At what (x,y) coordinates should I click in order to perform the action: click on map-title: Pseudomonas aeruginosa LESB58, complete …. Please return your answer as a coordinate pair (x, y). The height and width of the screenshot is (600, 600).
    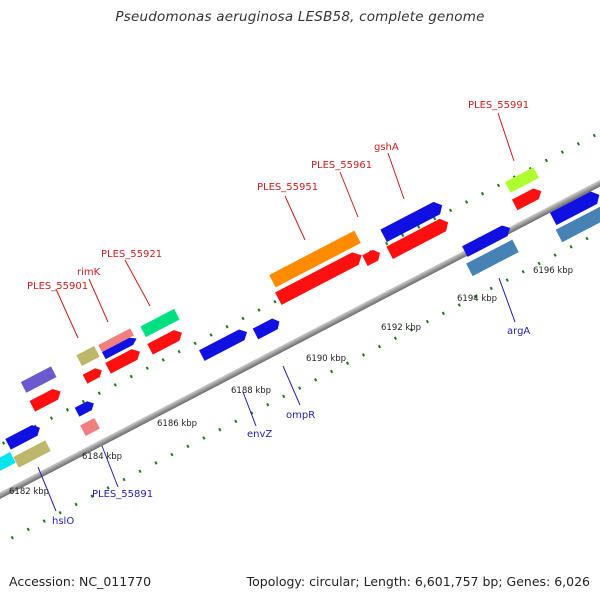
    Looking at the image, I should click on (300, 17).